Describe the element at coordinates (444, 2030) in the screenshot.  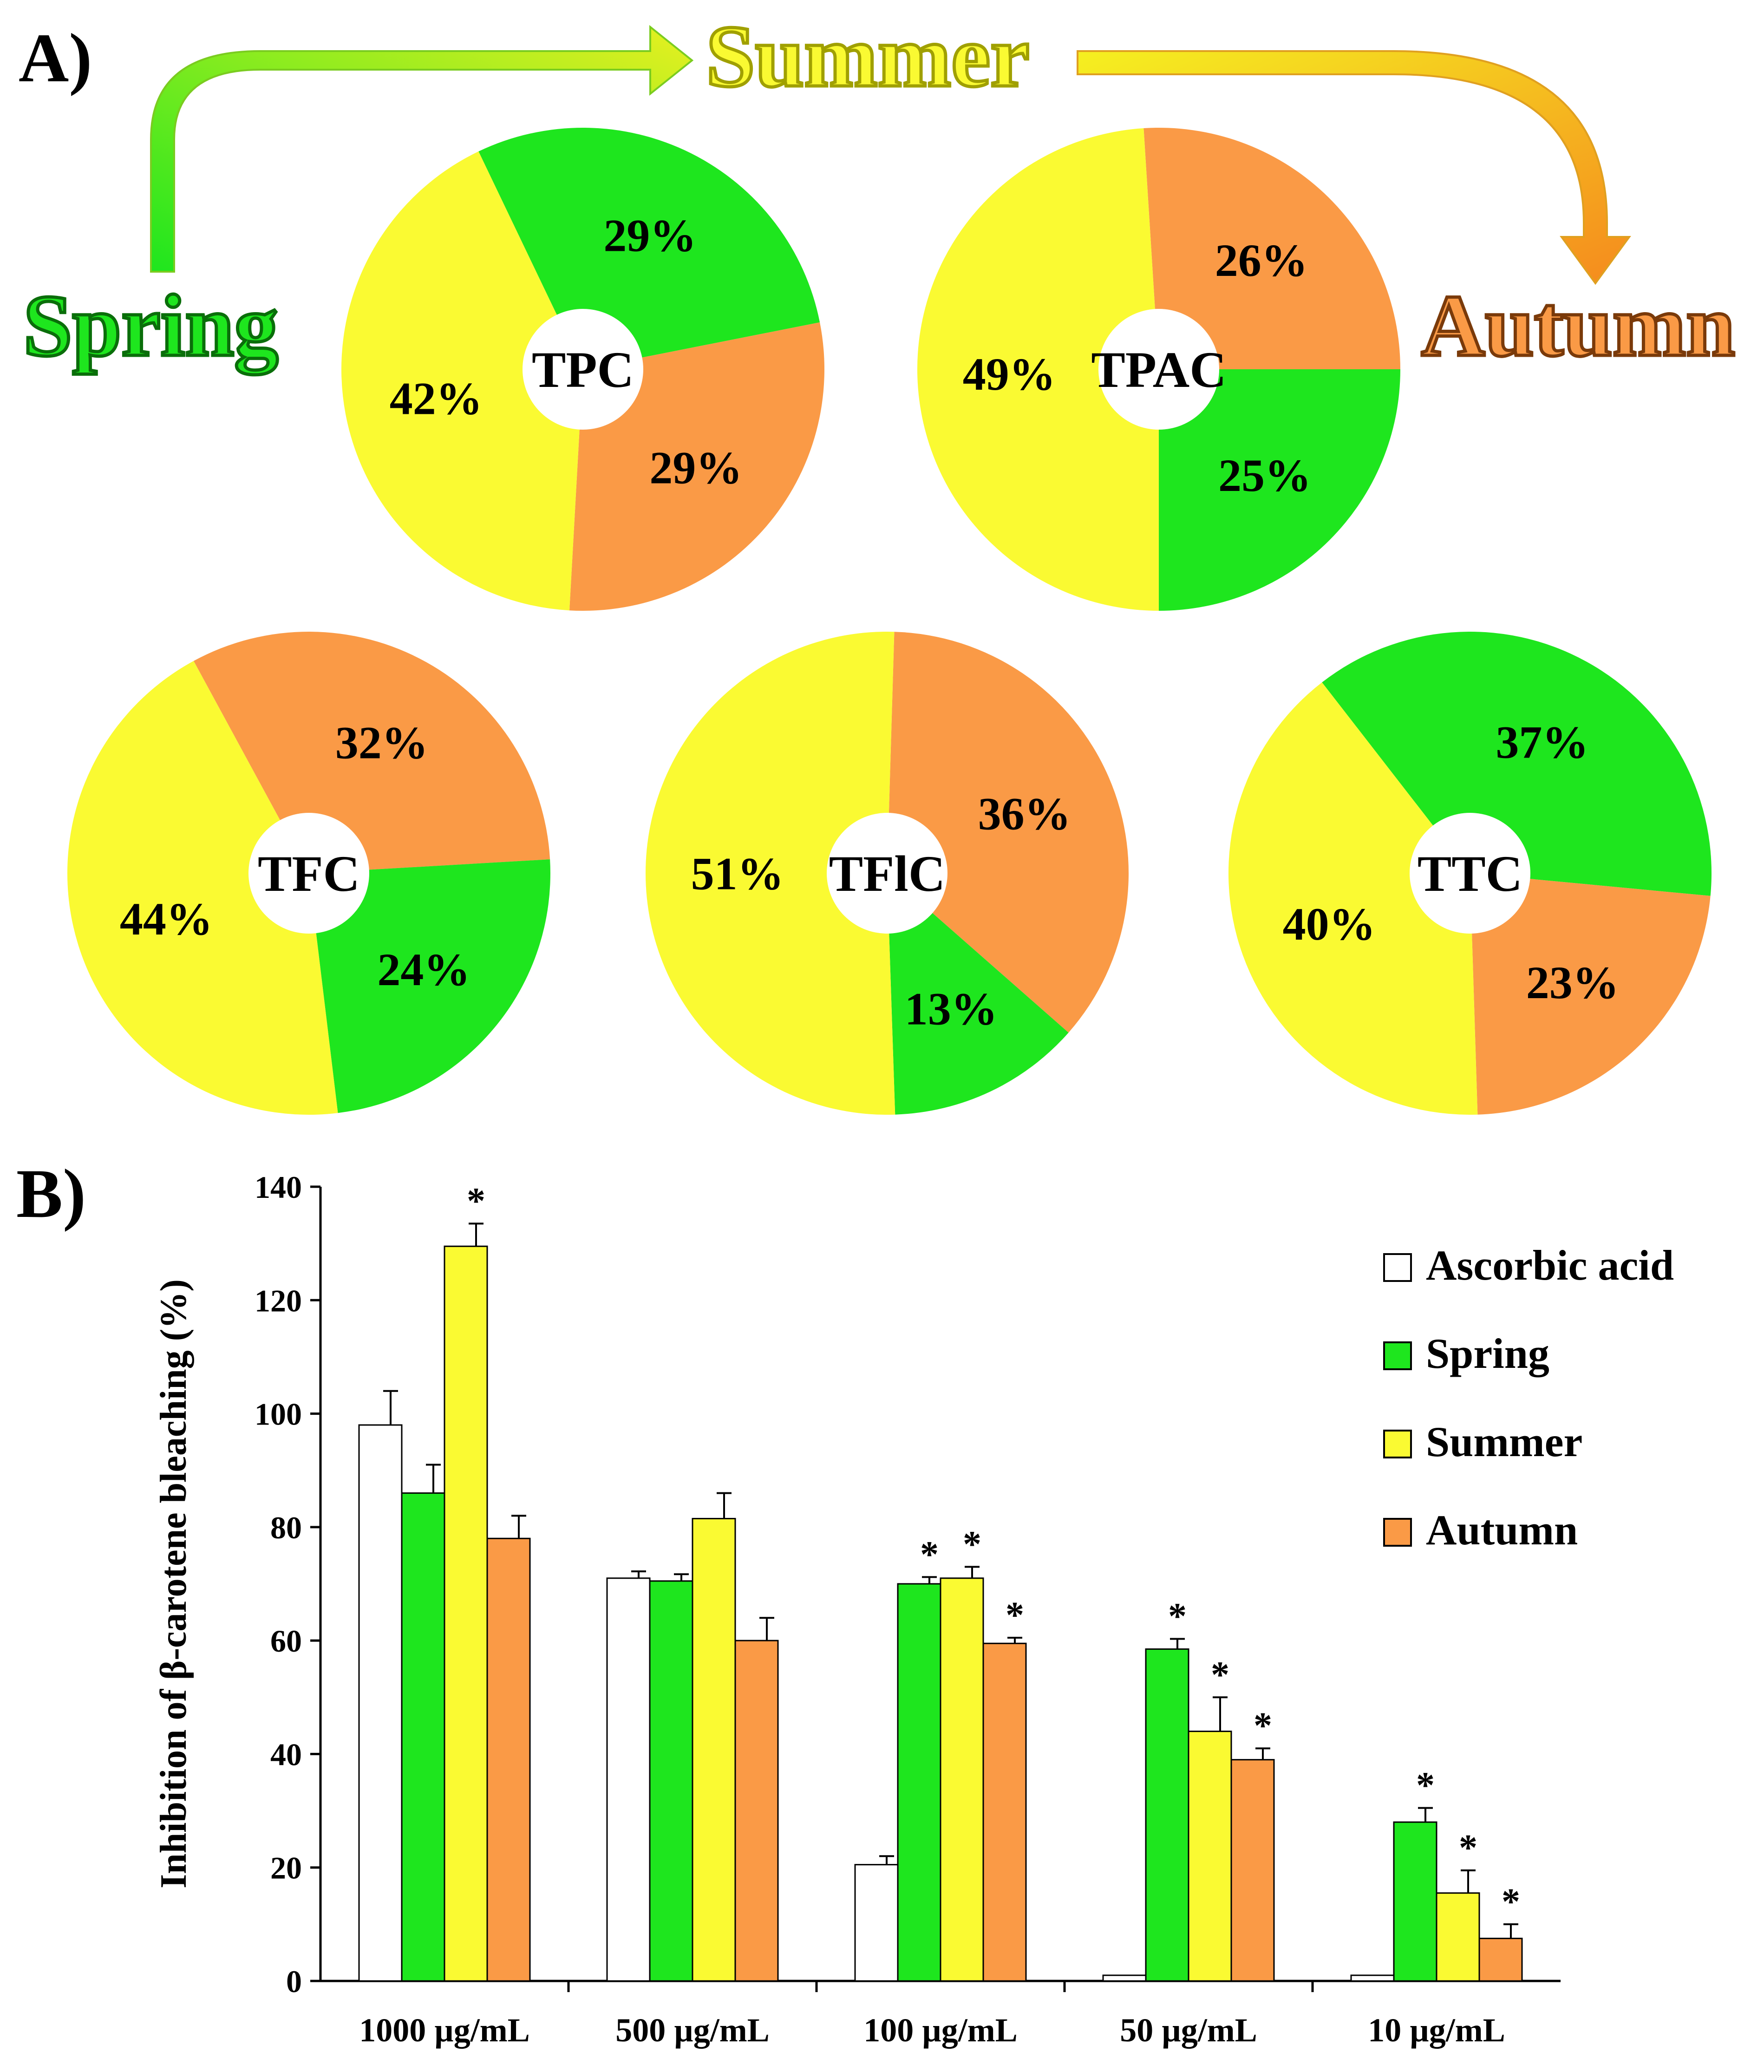
I see `x-tick-label: 1000 µg/mL` at that location.